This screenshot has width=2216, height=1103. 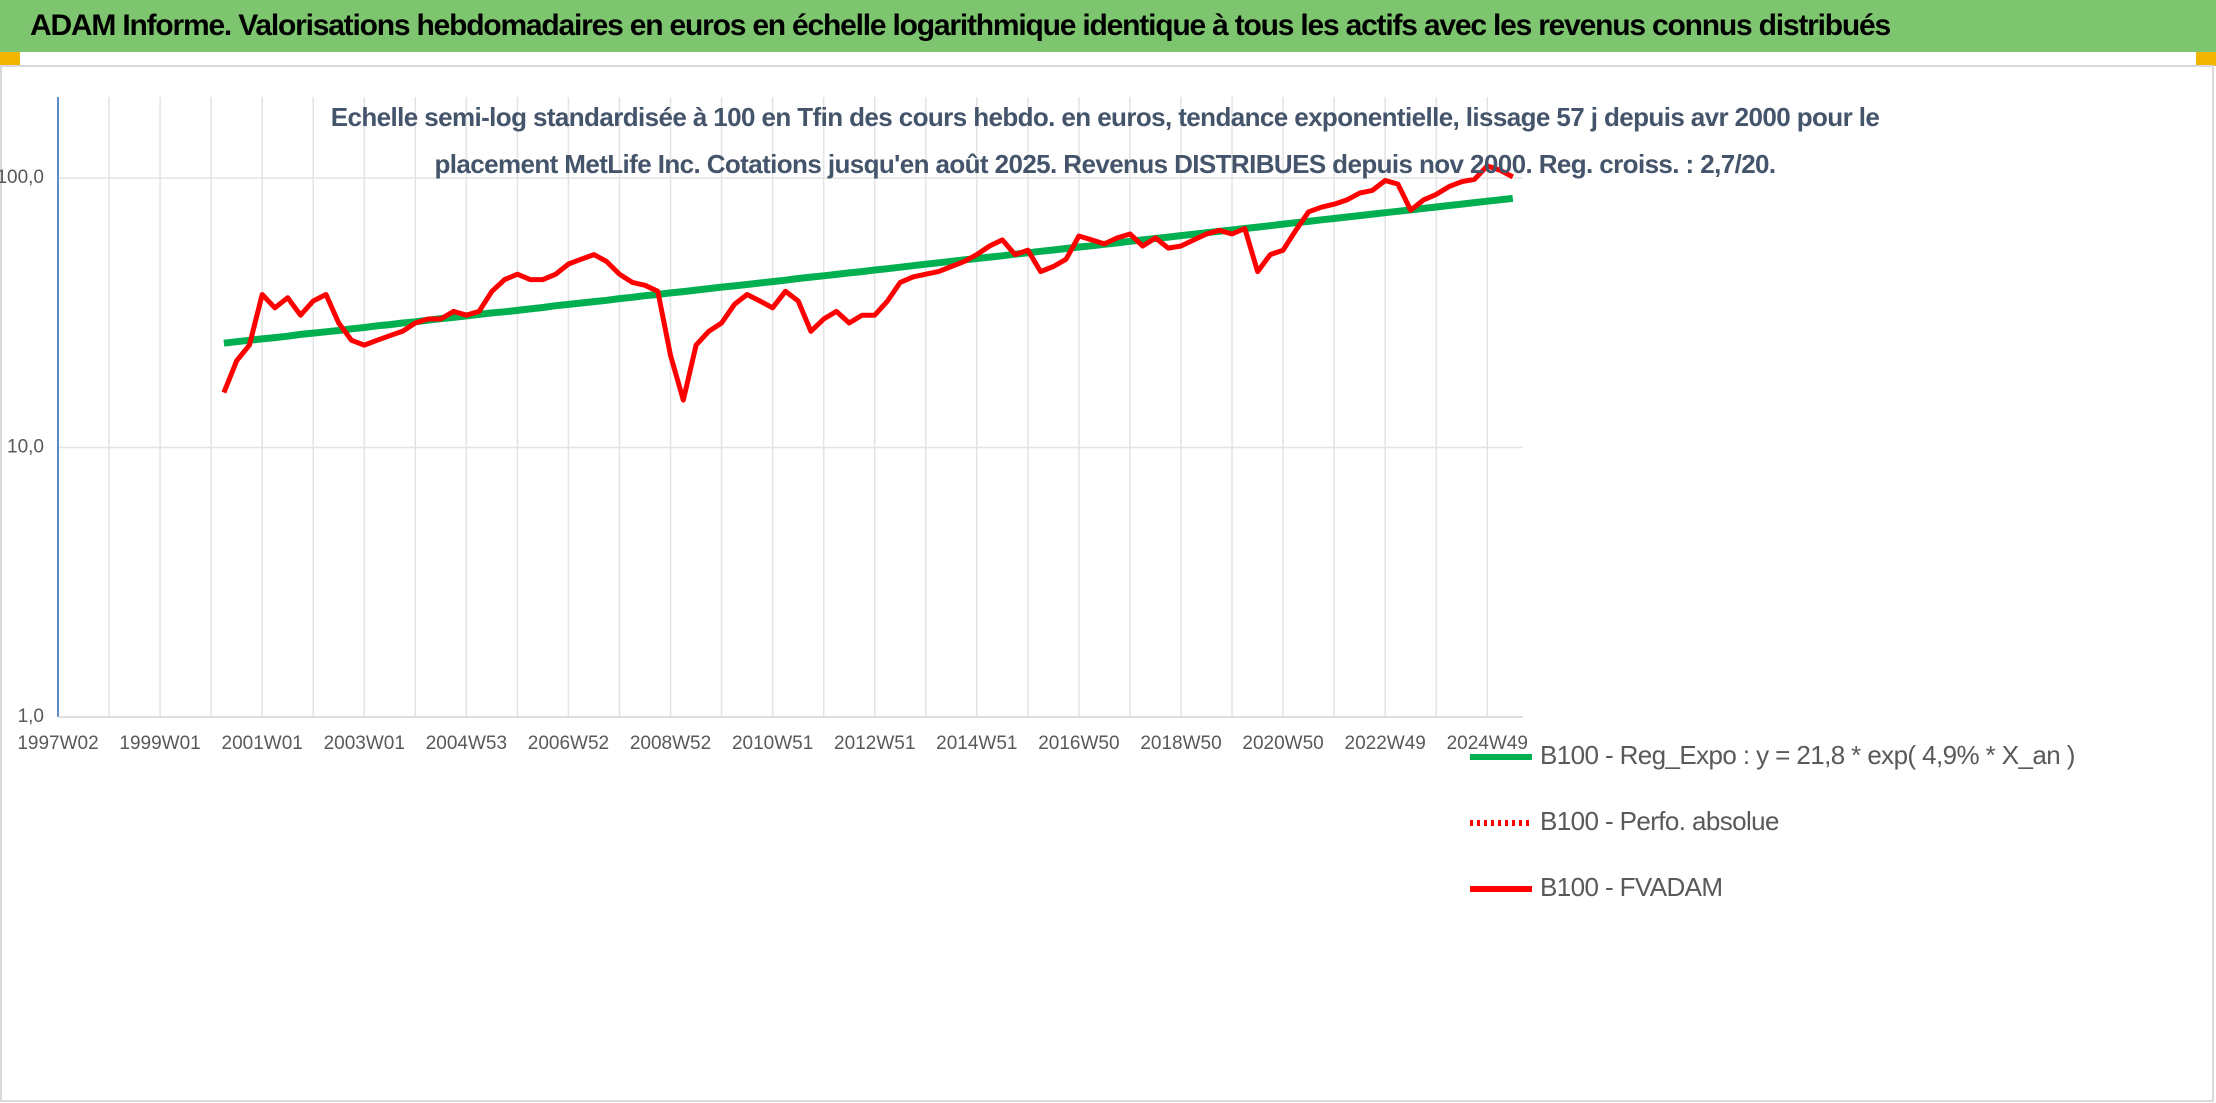 I want to click on x-tick-label: 2003W01, so click(x=364, y=743).